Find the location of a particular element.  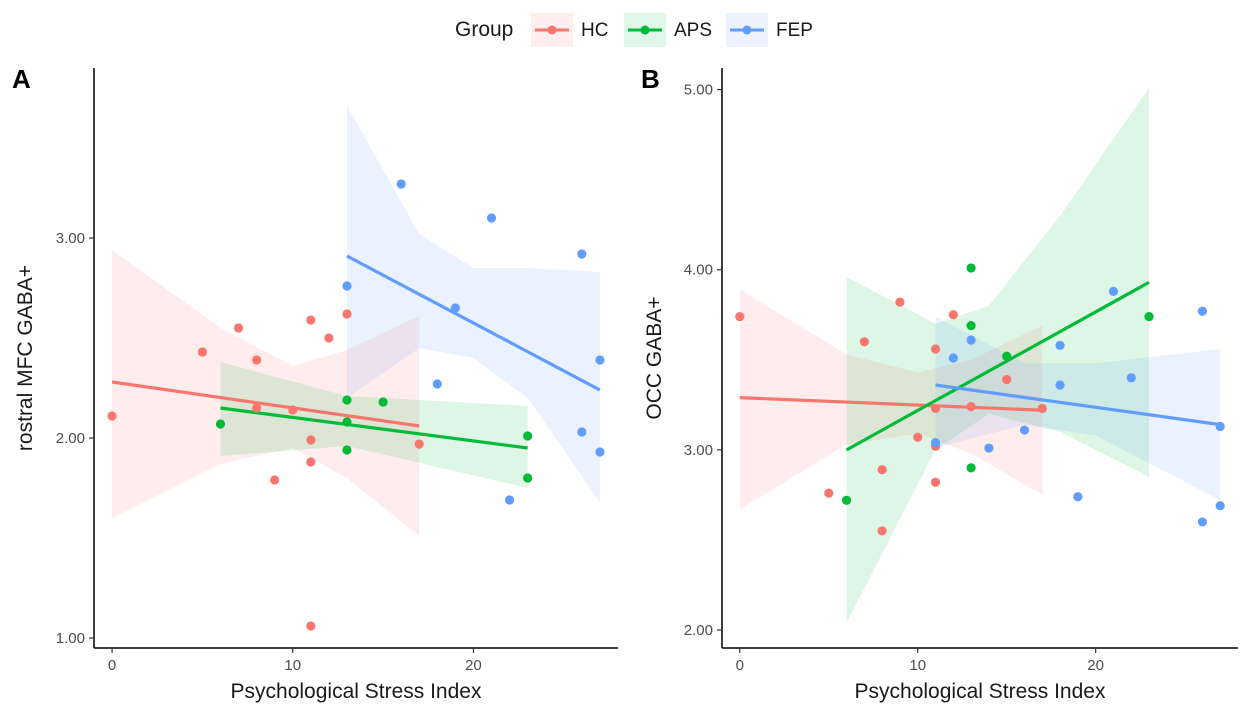

panel-a-fit-line-aps is located at coordinates (374, 428).